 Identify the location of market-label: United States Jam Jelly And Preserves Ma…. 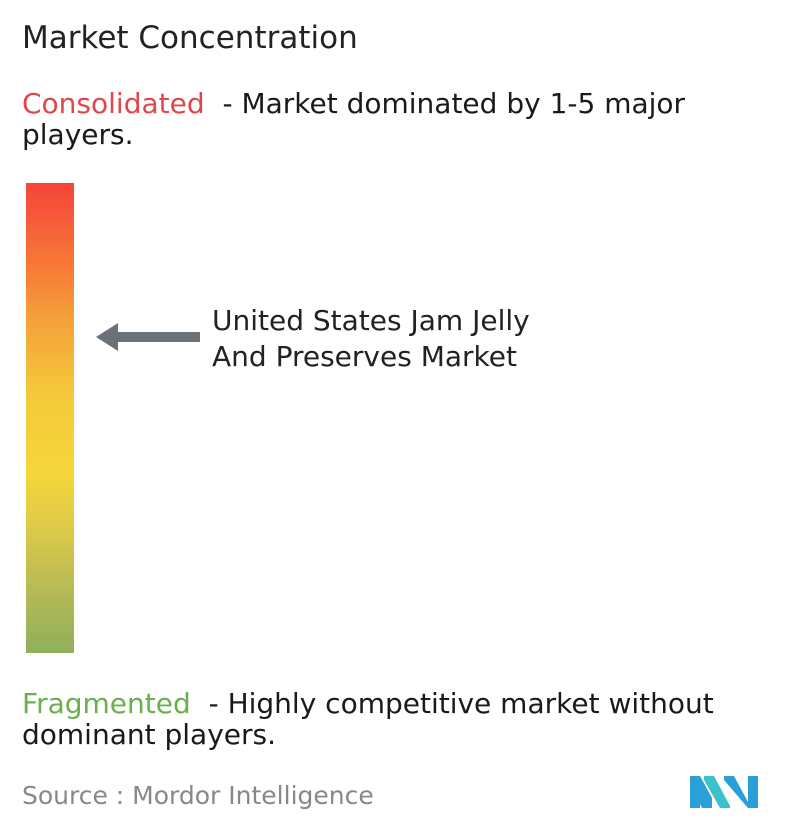
(371, 339).